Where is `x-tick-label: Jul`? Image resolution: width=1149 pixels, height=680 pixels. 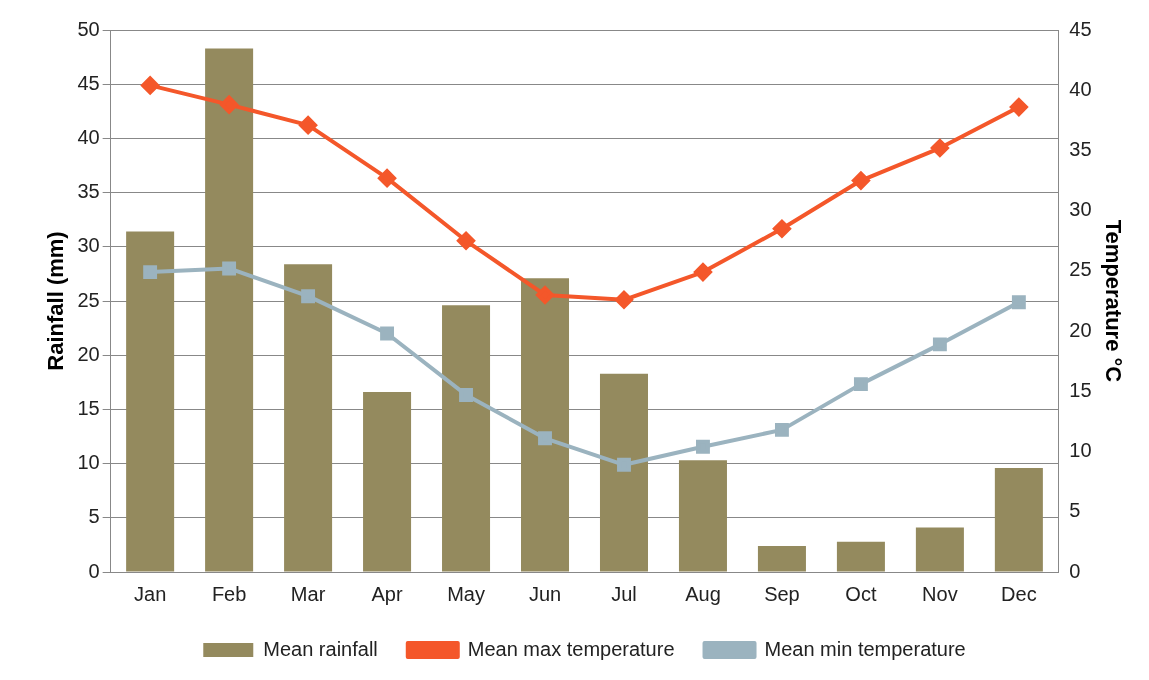 x-tick-label: Jul is located at coordinates (624, 593).